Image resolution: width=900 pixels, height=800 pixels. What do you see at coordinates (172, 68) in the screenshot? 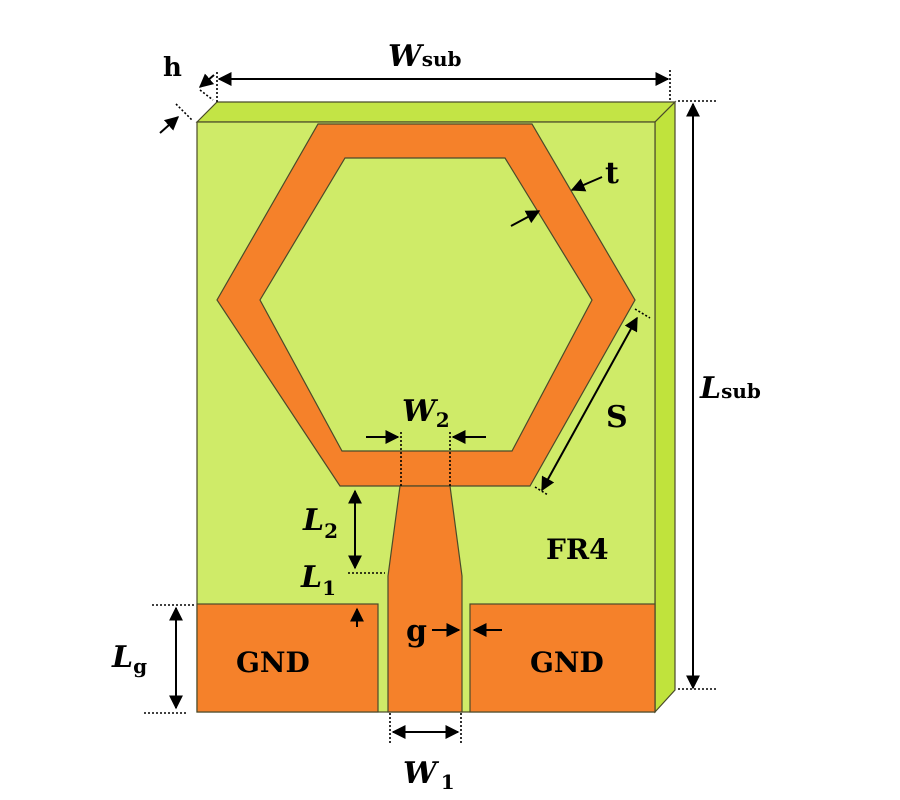
I see `h-label: h` at bounding box center [172, 68].